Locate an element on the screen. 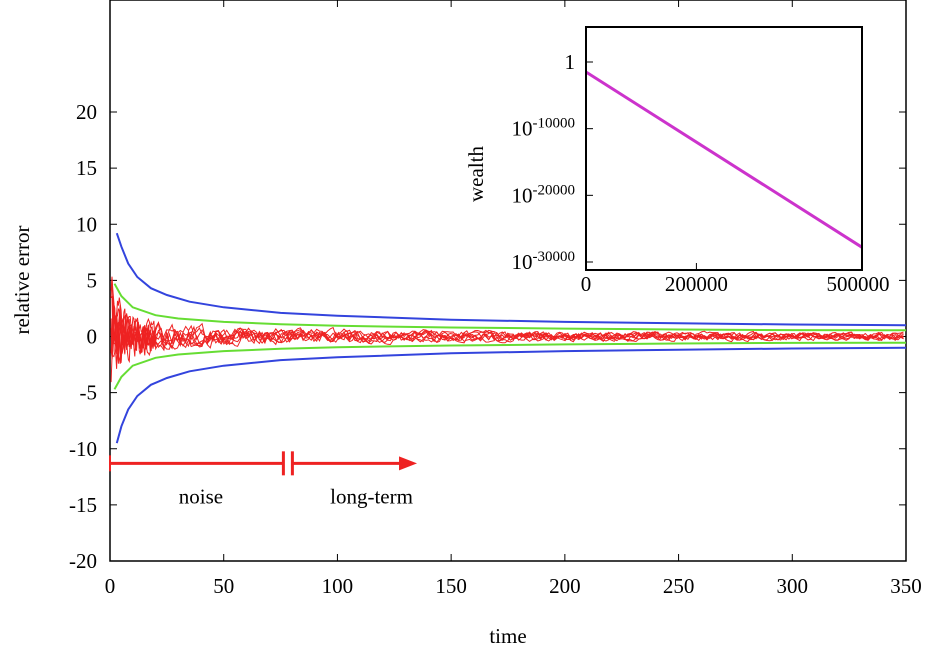 The image size is (933, 656). inset-series-group is located at coordinates (724, 159).